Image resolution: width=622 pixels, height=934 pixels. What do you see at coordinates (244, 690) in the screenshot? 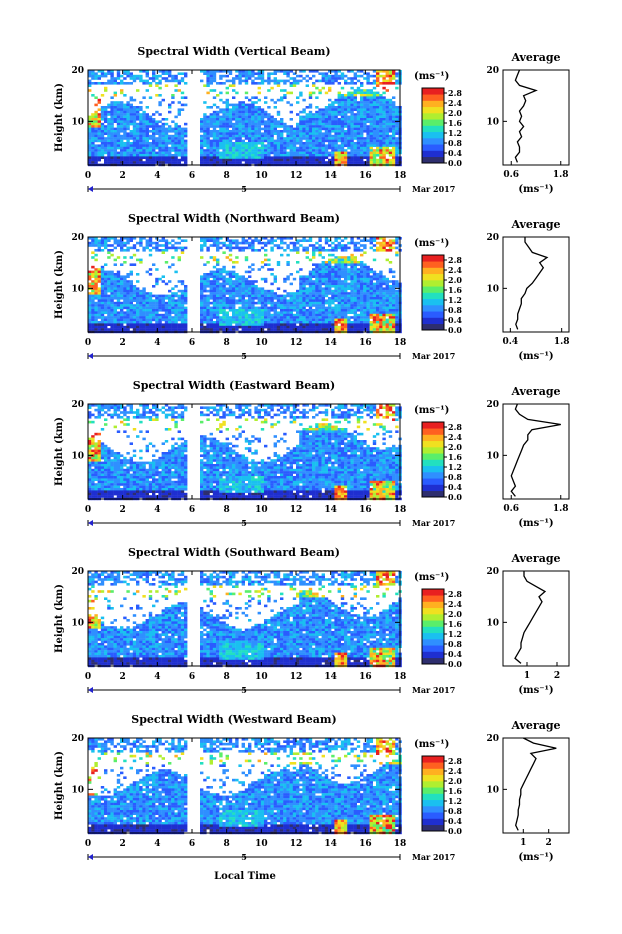
I see `day-label: 5` at bounding box center [244, 690].